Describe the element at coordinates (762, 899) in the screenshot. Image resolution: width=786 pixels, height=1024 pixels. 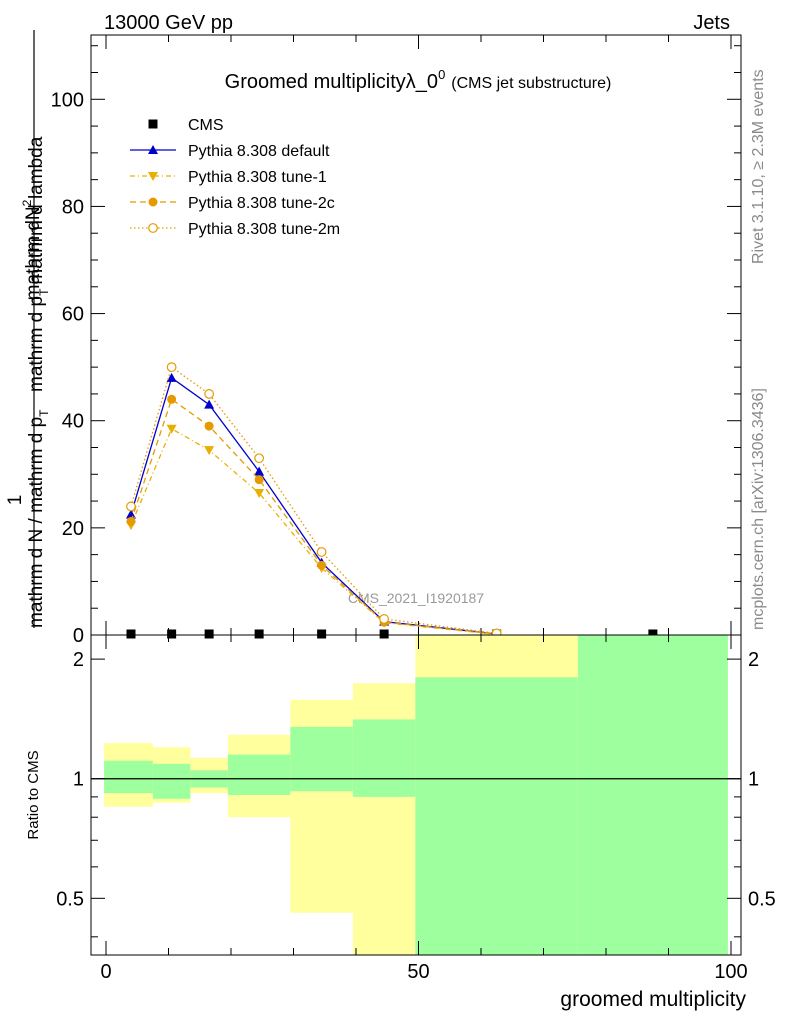
I see `ratio-y-tick-label-right: 0.5` at that location.